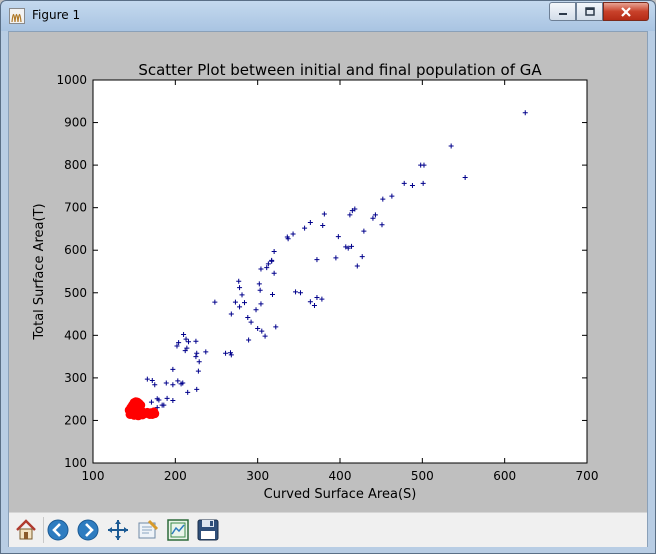  What do you see at coordinates (587, 476) in the screenshot?
I see `x-tick-label: 700` at bounding box center [587, 476].